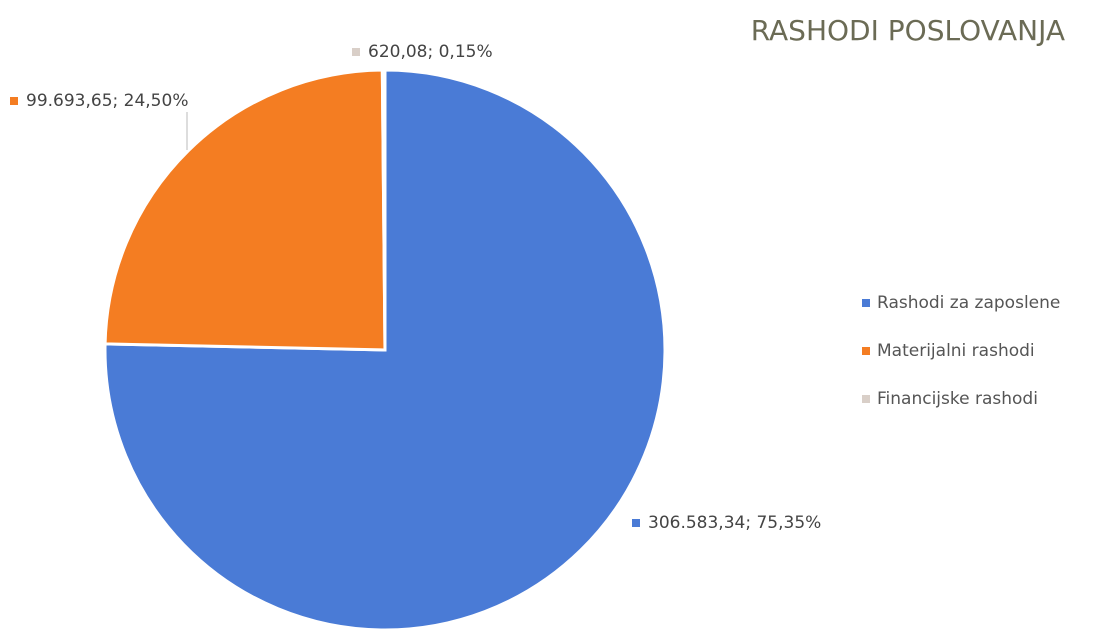  I want to click on legend-label: Rashodi za zaposlene, so click(968, 303).